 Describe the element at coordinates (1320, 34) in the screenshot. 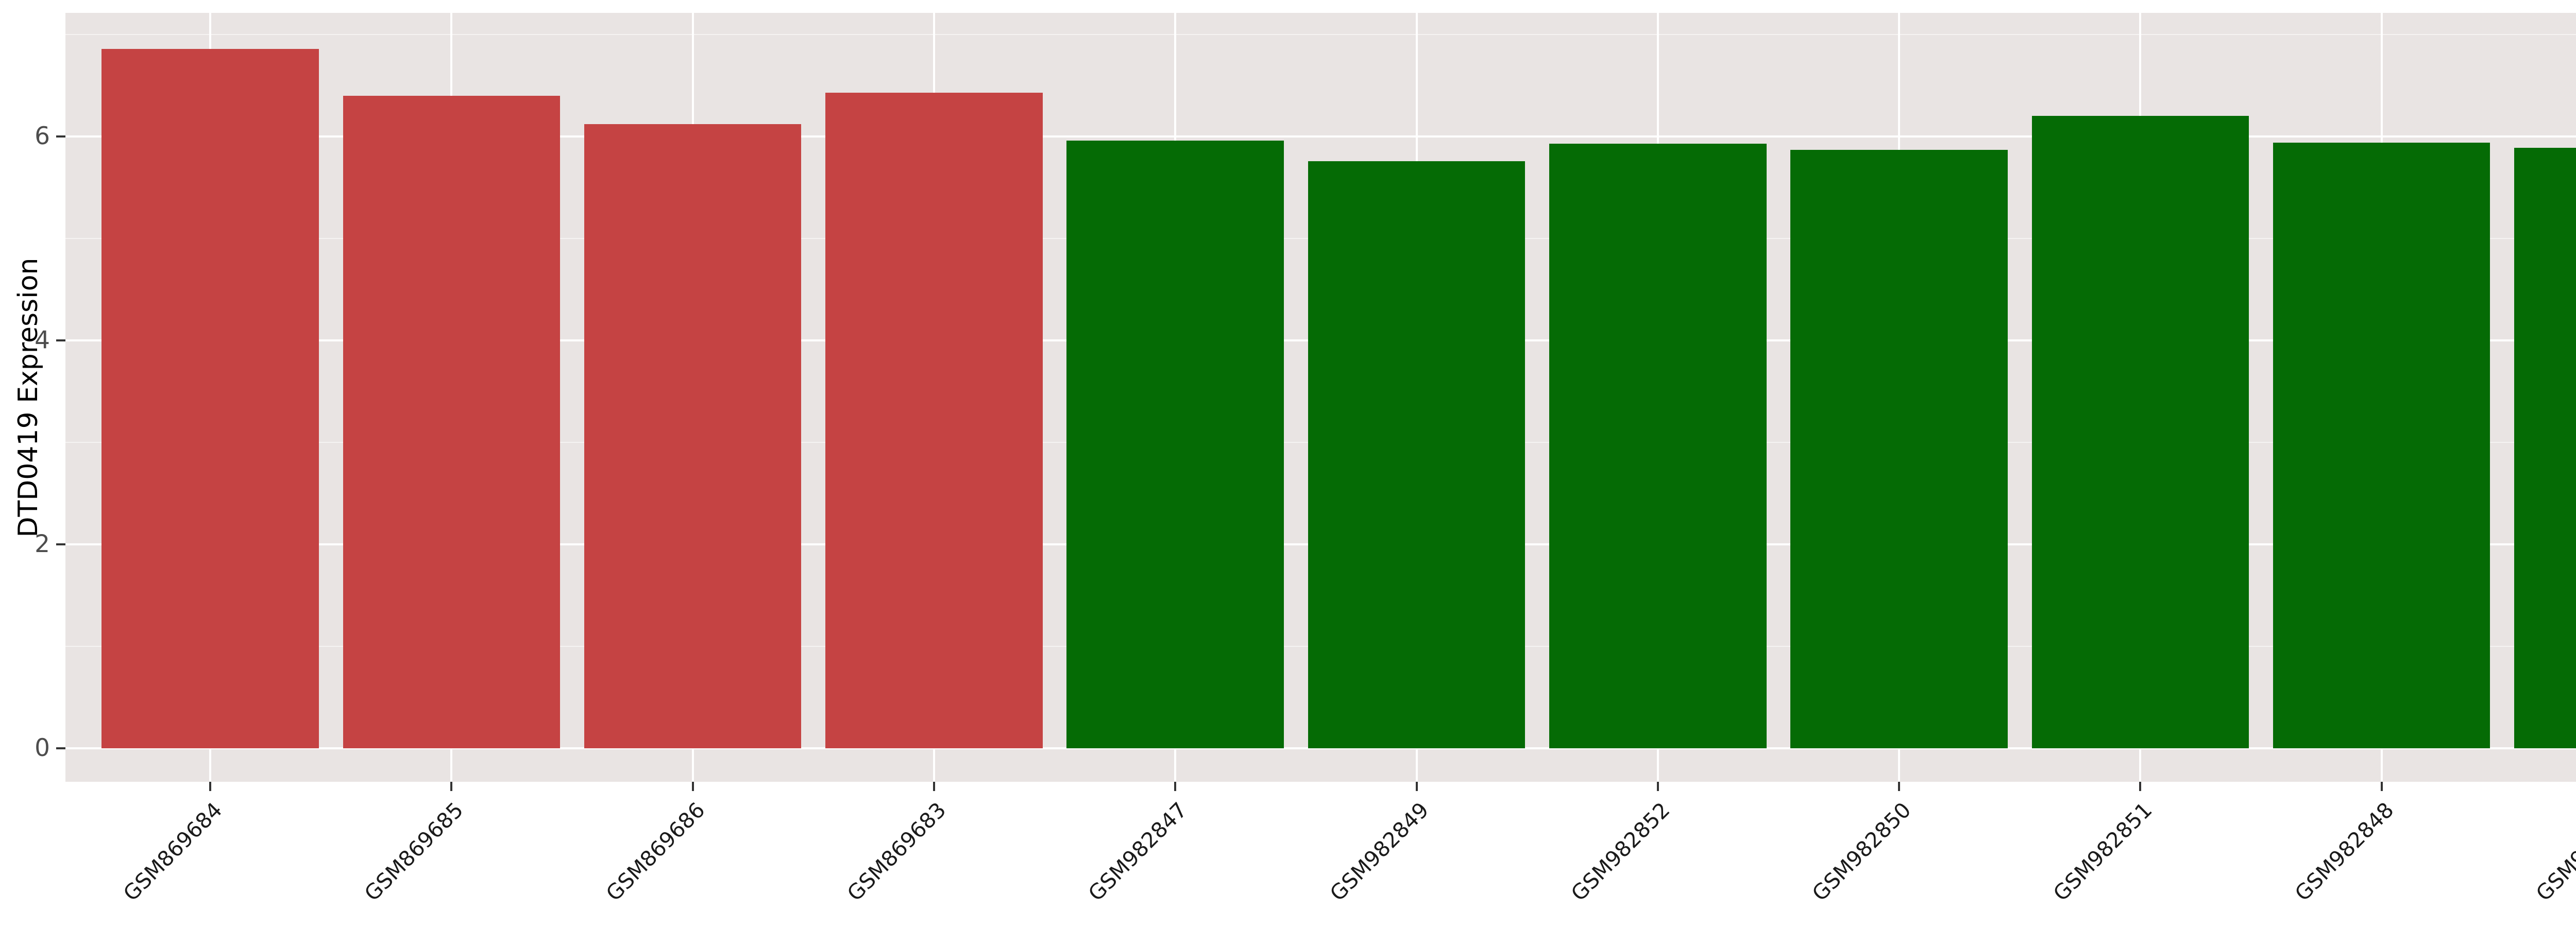

I see `minor-gridline` at that location.